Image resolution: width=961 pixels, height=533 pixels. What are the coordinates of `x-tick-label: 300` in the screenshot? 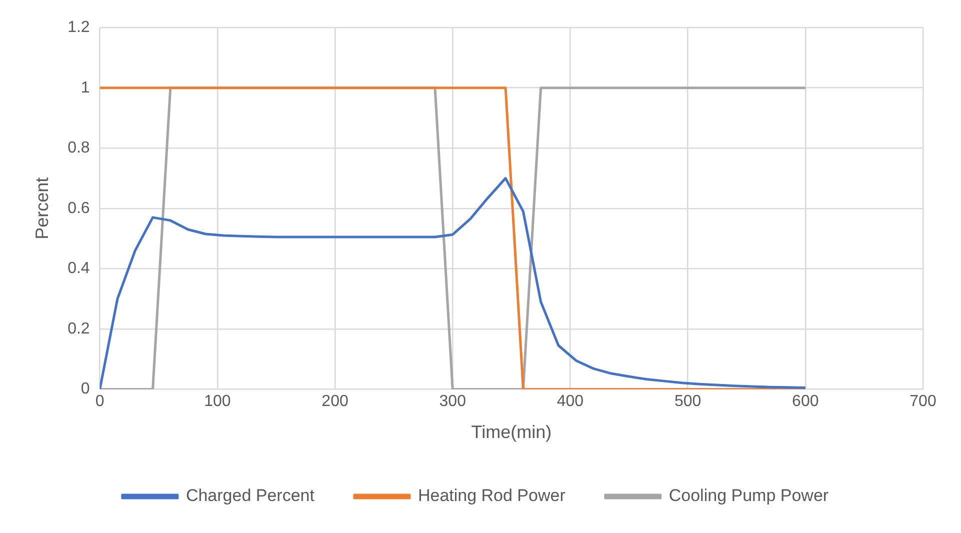 It's located at (452, 401).